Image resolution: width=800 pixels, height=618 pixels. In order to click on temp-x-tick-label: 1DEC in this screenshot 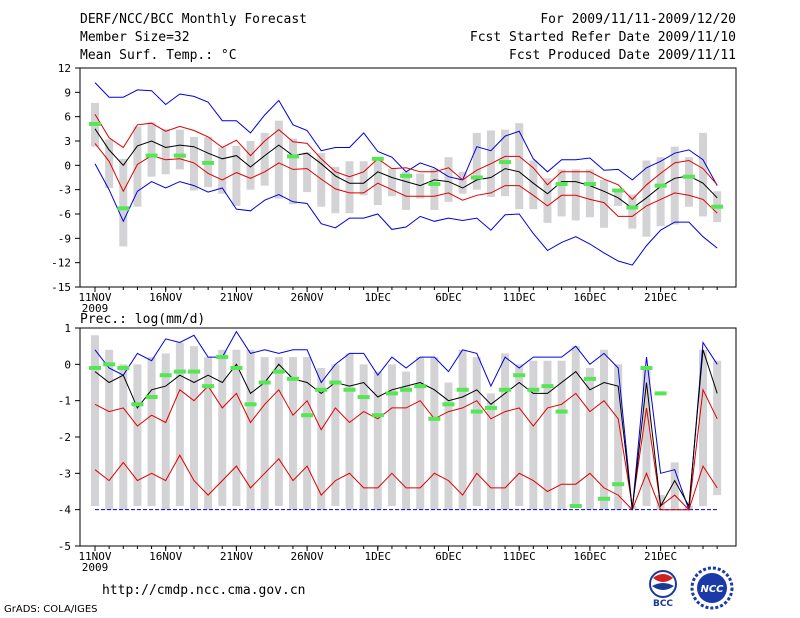, I will do `click(378, 297)`.